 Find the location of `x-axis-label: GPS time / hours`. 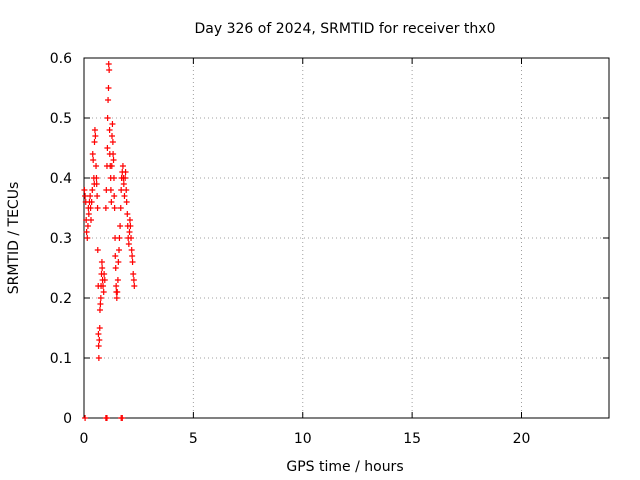

x-axis-label: GPS time / hours is located at coordinates (344, 467).